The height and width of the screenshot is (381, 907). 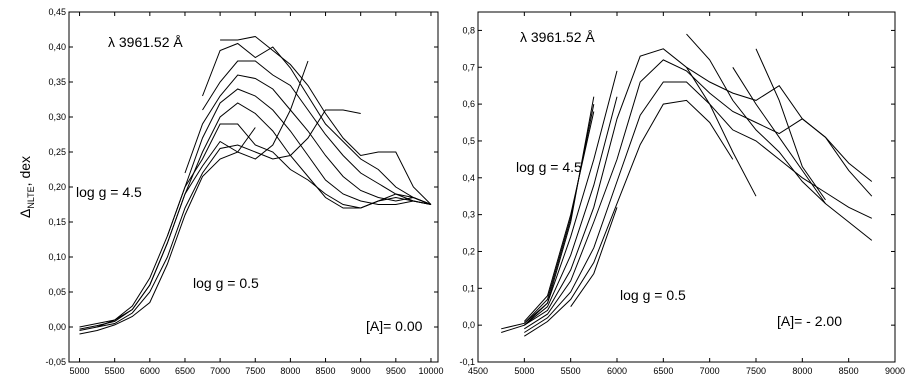 I want to click on annotation-metallicity: [A]= 0.00, so click(x=394, y=326).